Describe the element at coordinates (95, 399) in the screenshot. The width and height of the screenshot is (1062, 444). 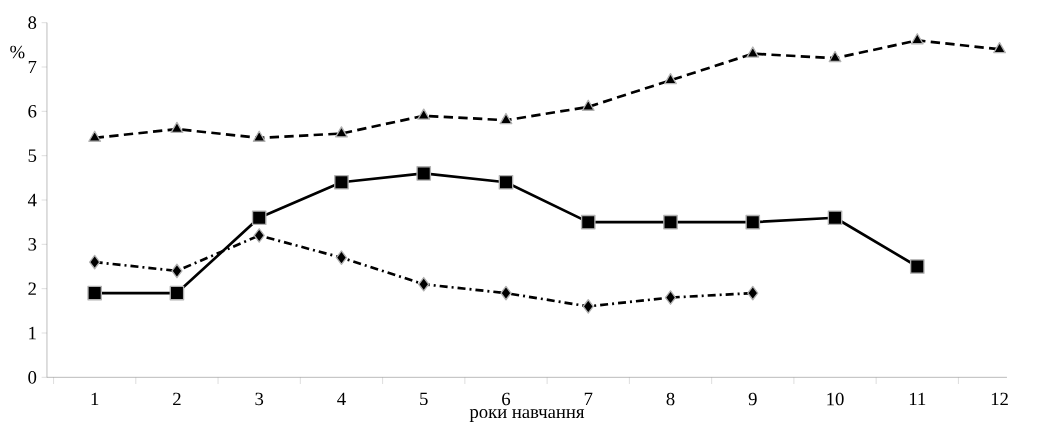
I see `x-tick-label: 1` at that location.